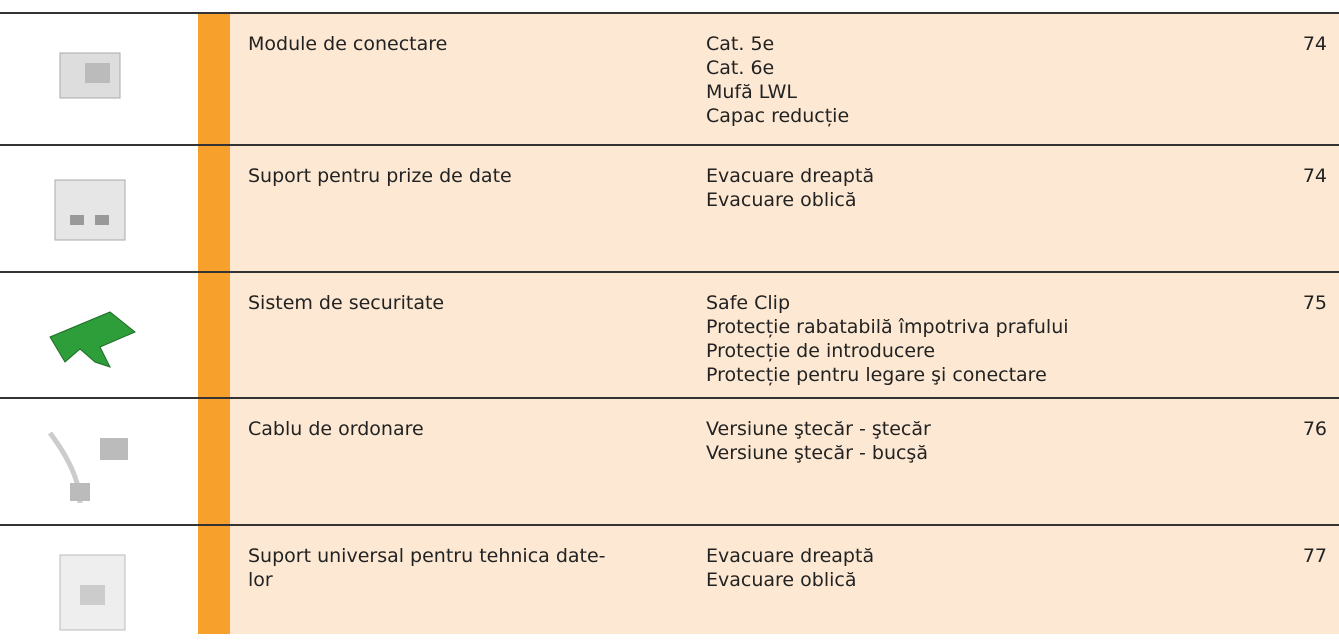 Image resolution: width=1339 pixels, height=640 pixels. Describe the element at coordinates (1314, 303) in the screenshot. I see `page-number: 75` at that location.